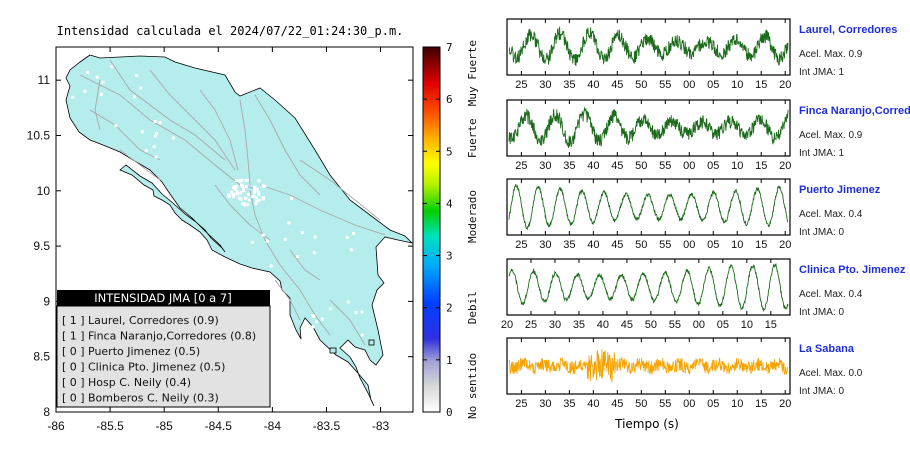 The width and height of the screenshot is (910, 460). What do you see at coordinates (39, 135) in the screenshot?
I see `map-y-tick-label: 10.5` at bounding box center [39, 135].